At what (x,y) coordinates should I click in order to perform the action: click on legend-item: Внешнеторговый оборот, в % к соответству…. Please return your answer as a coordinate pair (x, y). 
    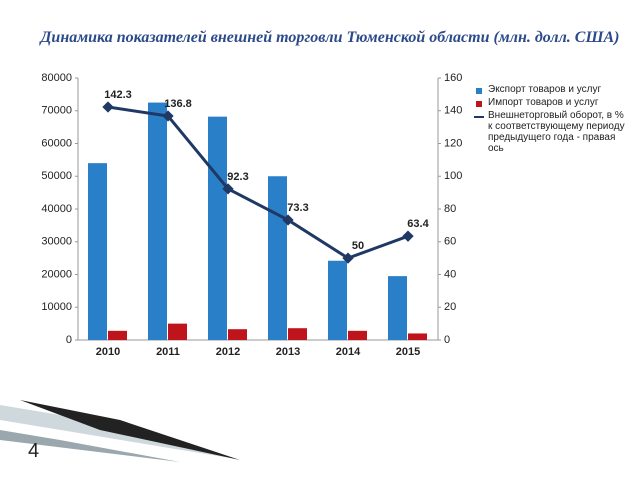
    Looking at the image, I should click on (550, 132).